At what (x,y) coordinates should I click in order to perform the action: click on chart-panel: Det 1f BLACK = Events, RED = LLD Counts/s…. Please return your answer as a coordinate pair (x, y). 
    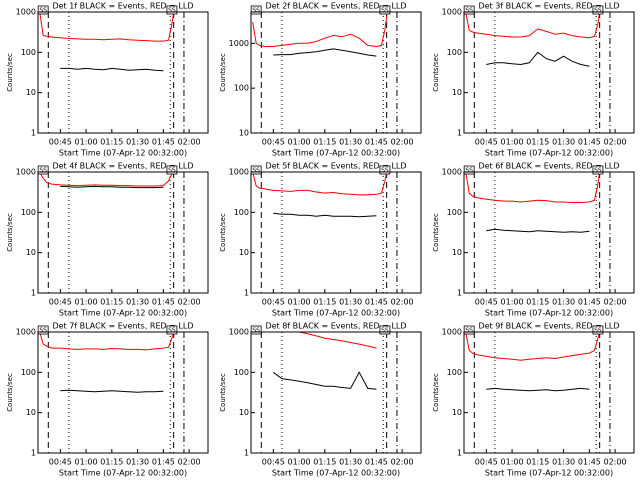
    Looking at the image, I should click on (107, 80).